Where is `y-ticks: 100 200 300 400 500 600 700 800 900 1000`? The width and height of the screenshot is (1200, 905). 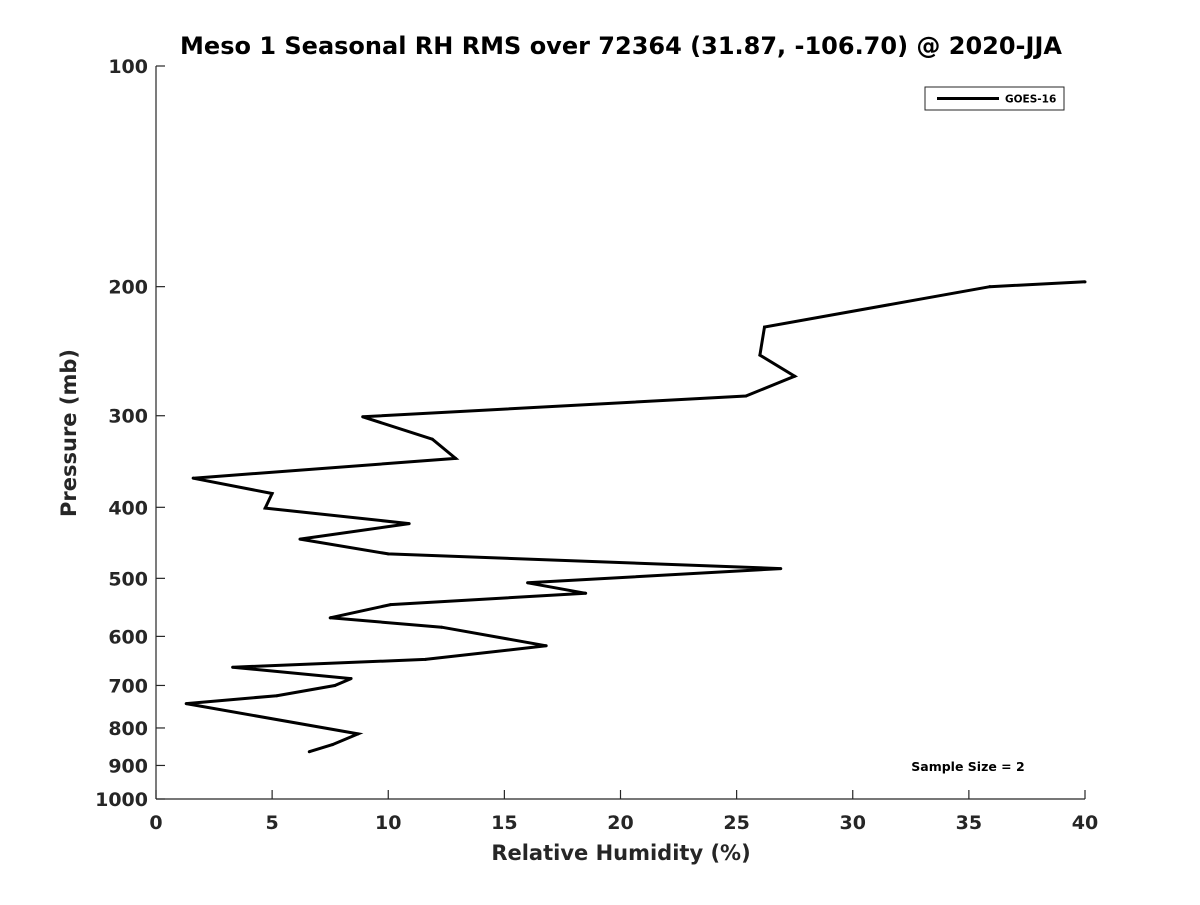 y-ticks: 100 200 300 400 500 600 700 800 900 1000 is located at coordinates (130, 433).